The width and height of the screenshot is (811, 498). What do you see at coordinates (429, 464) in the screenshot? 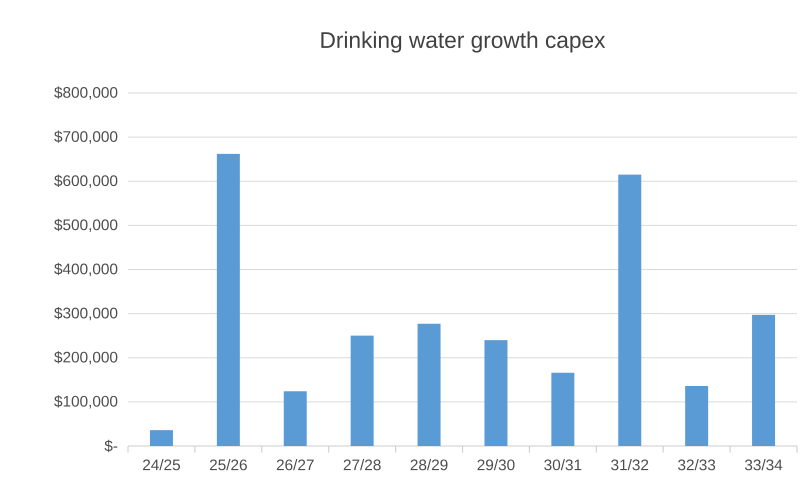
I see `x-tick-label: 28/29` at bounding box center [429, 464].